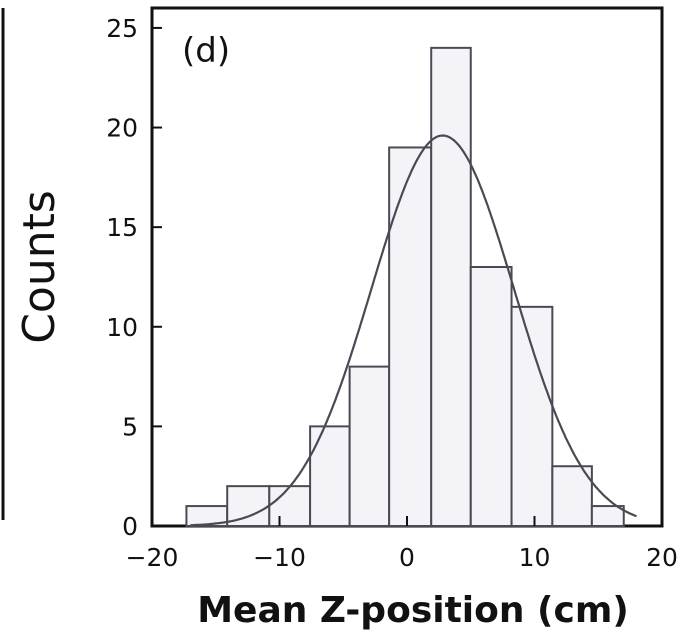 Image resolution: width=699 pixels, height=636 pixels. I want to click on y-tick-label: 15, so click(122, 227).